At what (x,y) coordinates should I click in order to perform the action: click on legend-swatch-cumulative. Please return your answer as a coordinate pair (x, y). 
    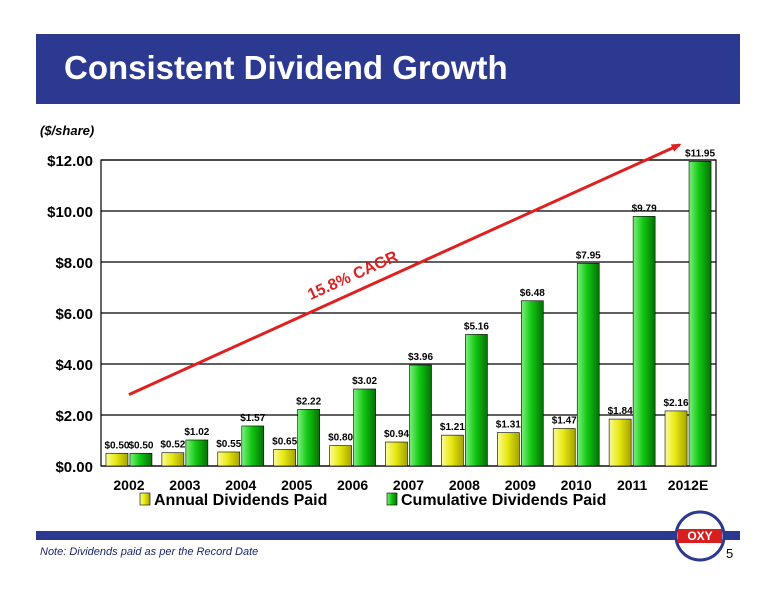
    Looking at the image, I should click on (392, 499).